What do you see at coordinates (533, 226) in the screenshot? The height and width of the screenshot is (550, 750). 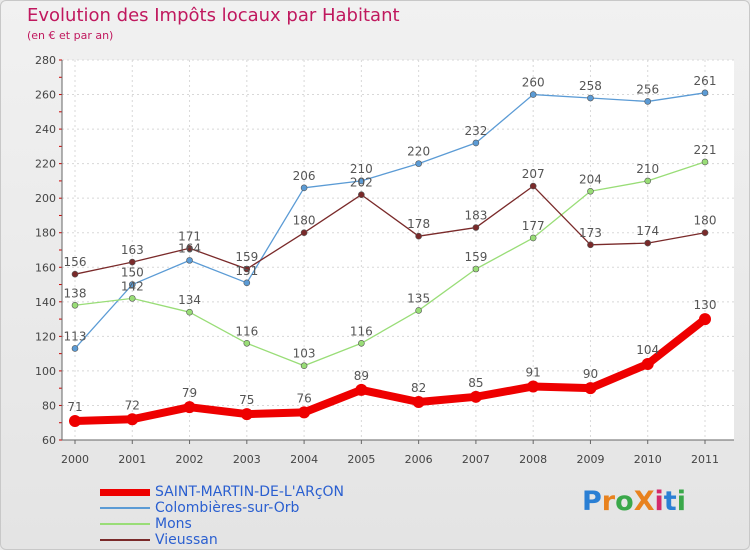 I see `data-label: 177` at bounding box center [533, 226].